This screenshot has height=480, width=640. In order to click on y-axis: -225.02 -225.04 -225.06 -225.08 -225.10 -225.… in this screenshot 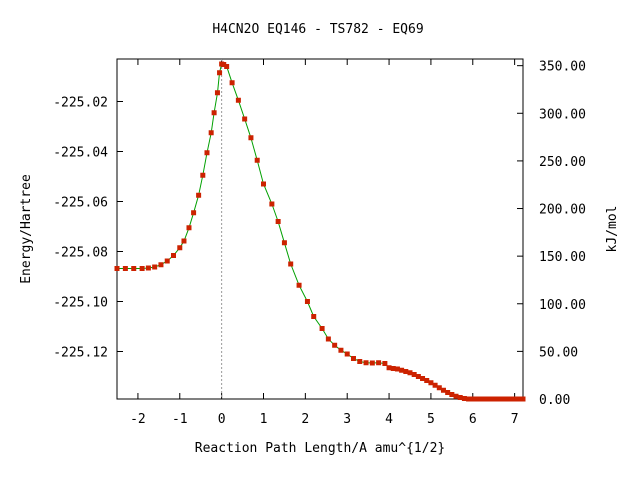, I will do `click(88, 228)`.